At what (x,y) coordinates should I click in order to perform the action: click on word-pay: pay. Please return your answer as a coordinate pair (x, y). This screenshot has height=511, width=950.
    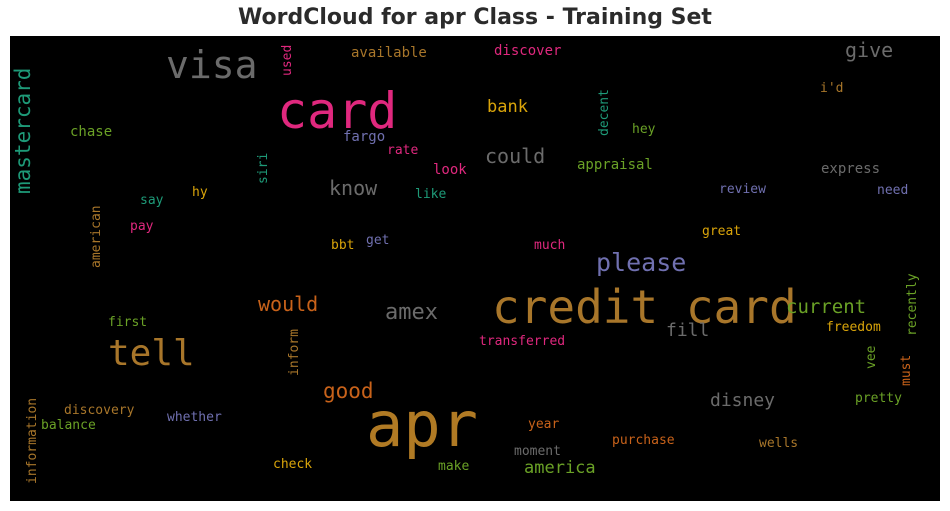
    Looking at the image, I should click on (142, 226).